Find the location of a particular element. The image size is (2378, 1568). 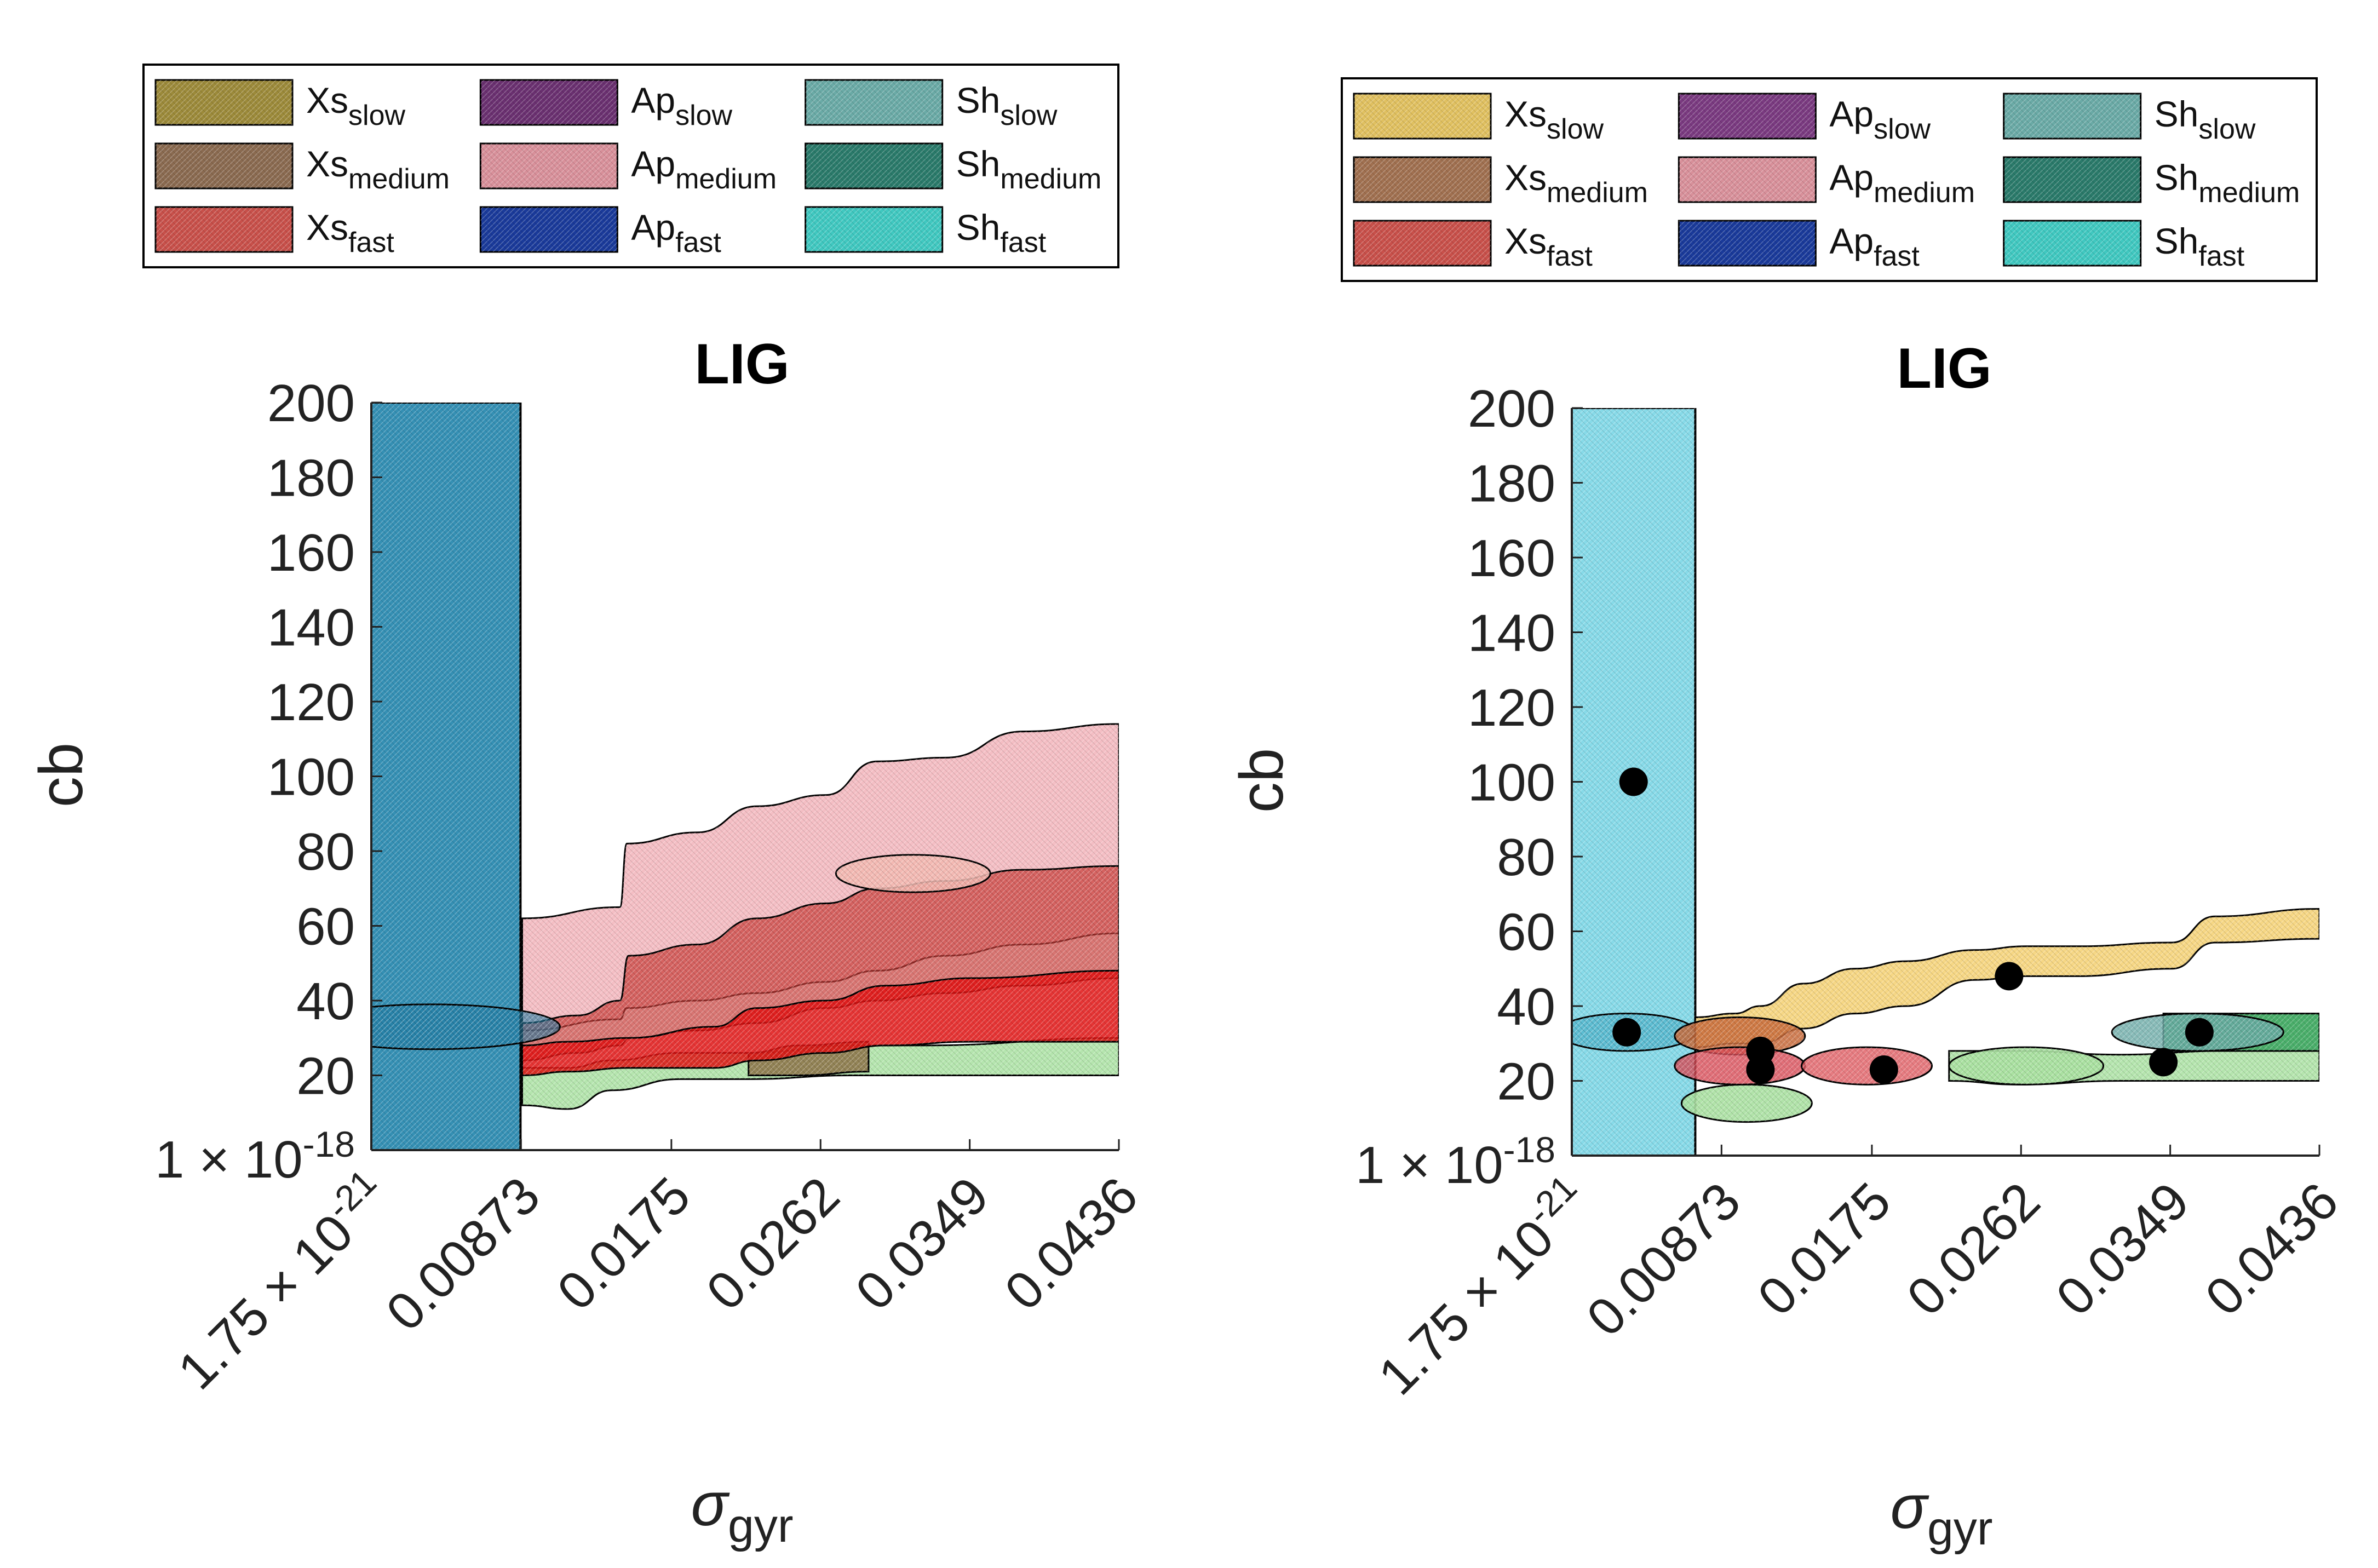

legend-label: Shslow is located at coordinates (1007, 105).